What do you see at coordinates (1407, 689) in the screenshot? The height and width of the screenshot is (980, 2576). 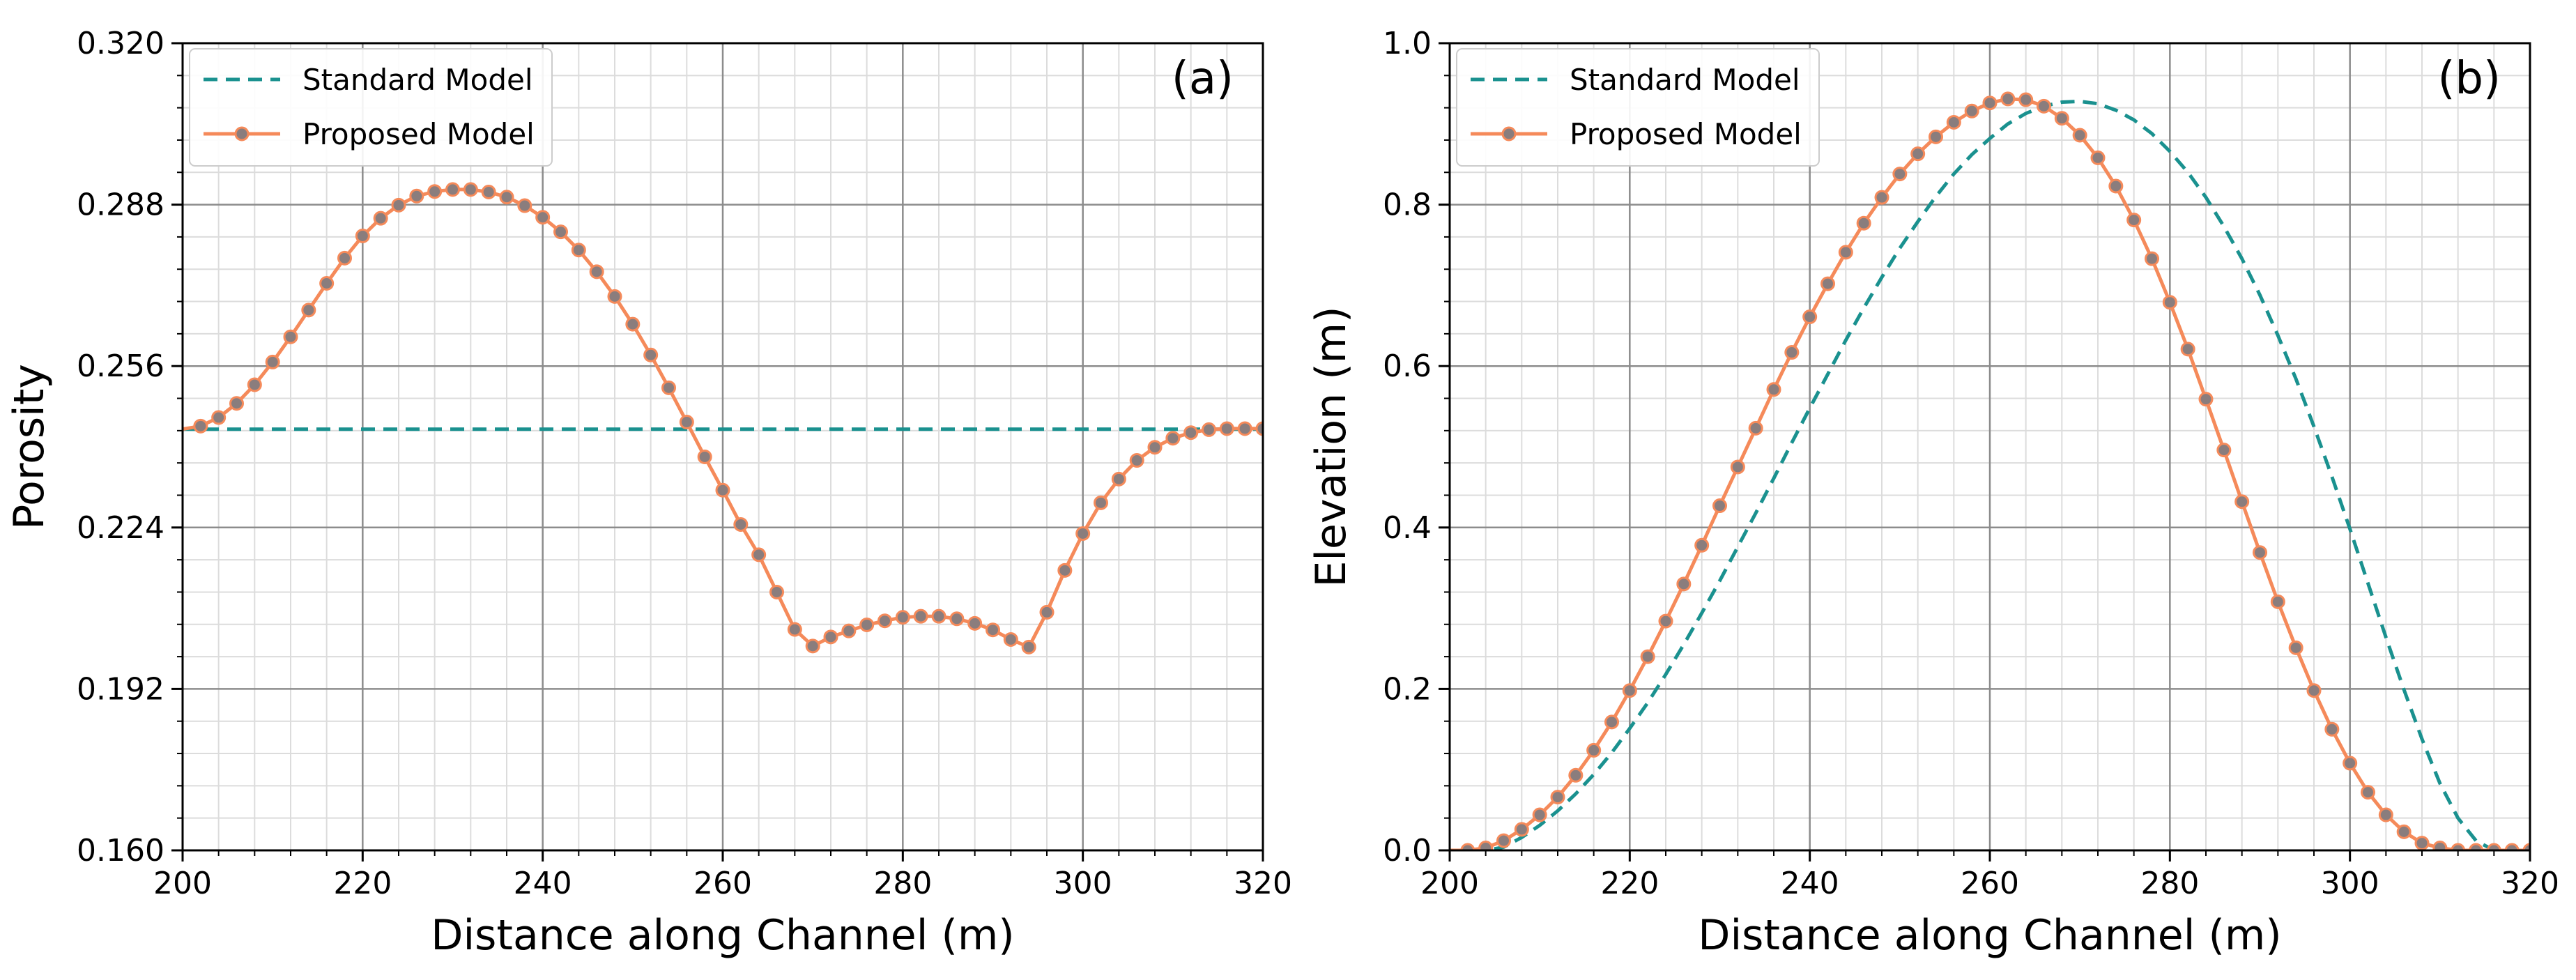 I see `y-tick-label: 0.2` at bounding box center [1407, 689].